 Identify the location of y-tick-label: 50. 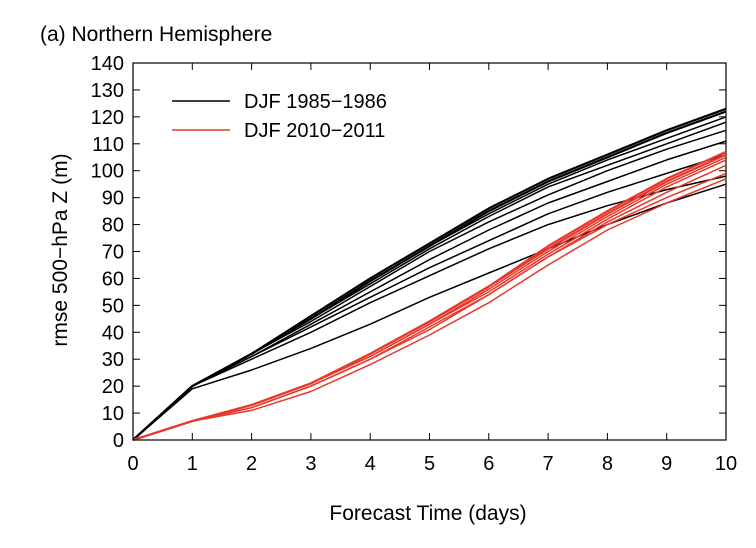
(113, 306).